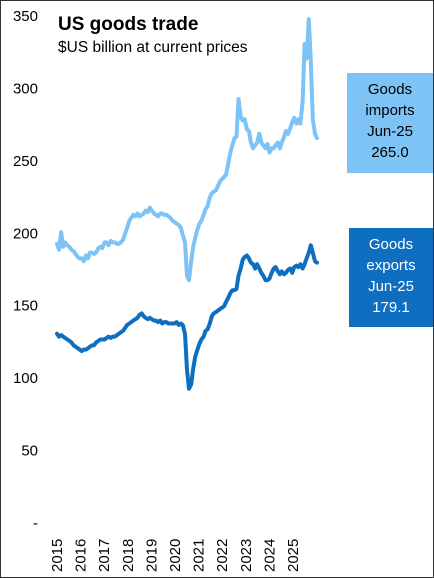  I want to click on exports-callout: Goods exports Jun-25 179.1, so click(391, 277).